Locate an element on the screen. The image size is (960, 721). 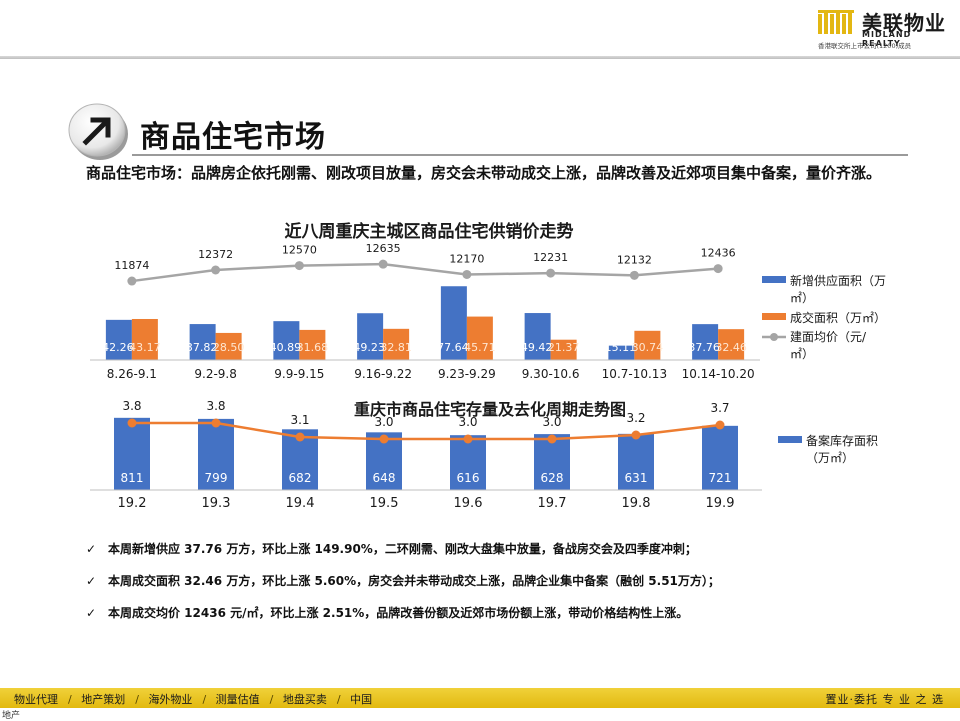
chart1-price-label: 12132 is located at coordinates (634, 259).